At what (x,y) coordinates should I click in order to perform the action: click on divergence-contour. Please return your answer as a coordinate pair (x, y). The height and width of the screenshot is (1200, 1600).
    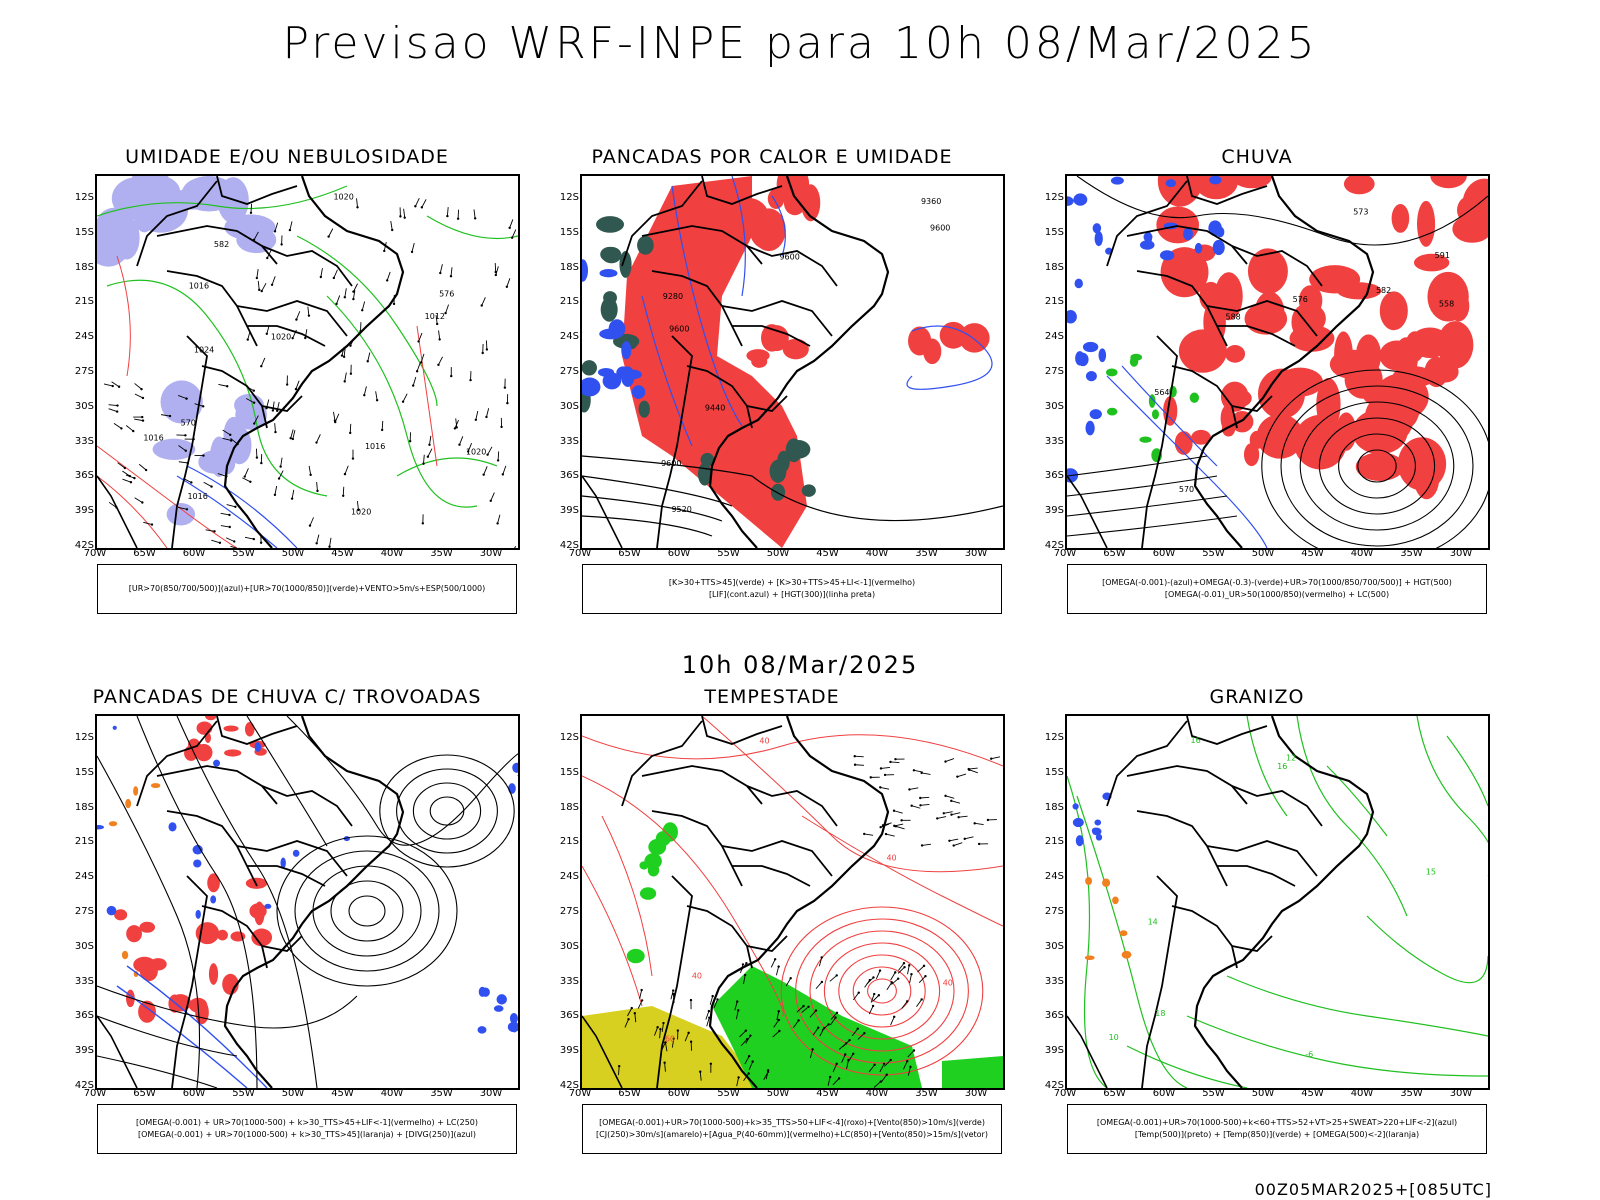
    Looking at the image, I should click on (197, 1026).